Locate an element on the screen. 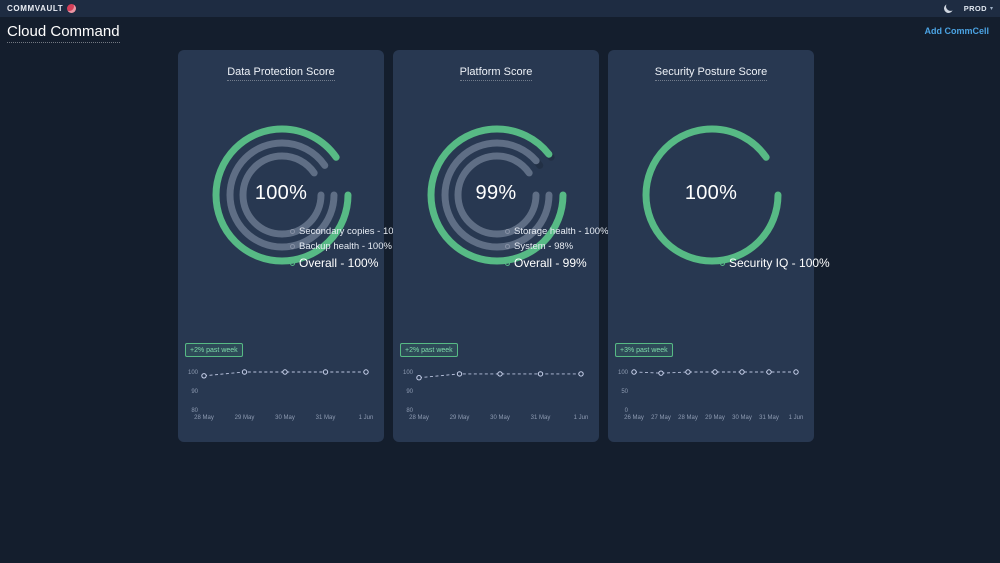  y-axis-tick: 50 is located at coordinates (624, 392).